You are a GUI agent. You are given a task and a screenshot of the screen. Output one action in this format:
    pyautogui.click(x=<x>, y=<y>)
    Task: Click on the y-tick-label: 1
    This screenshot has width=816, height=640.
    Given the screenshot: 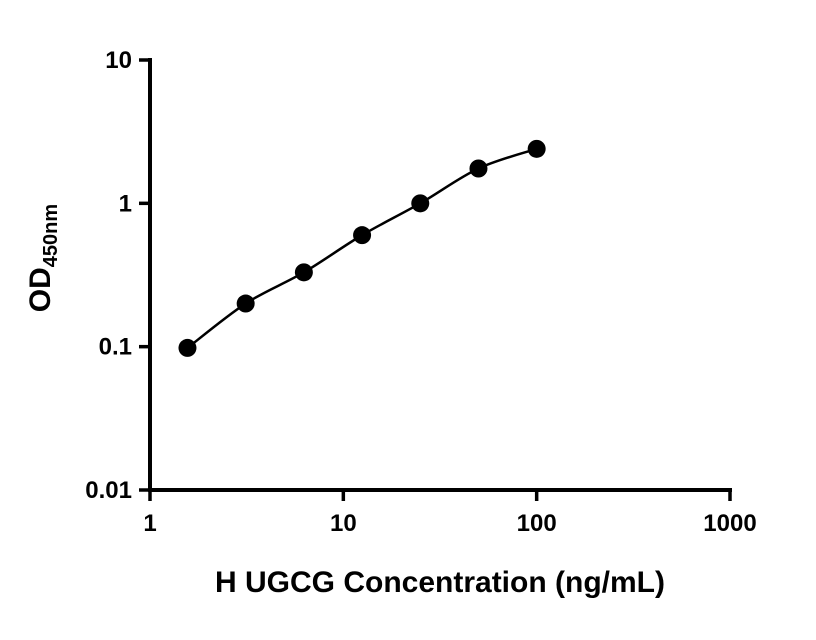 What is the action you would take?
    pyautogui.click(x=125, y=203)
    